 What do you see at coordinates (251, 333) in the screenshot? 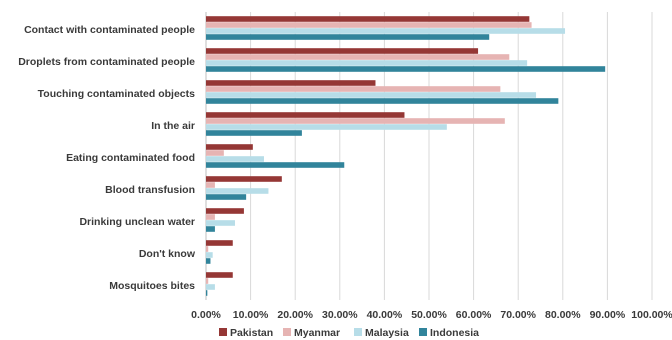
I see `legend-label: Pakistan` at bounding box center [251, 333].